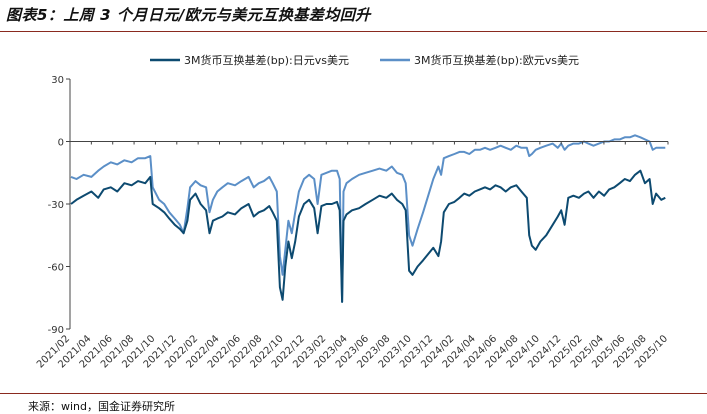 The height and width of the screenshot is (414, 707). What do you see at coordinates (364, 60) in the screenshot?
I see `legend: 3M货币互换基差(bp):日元vs美元 3M货币互换基差(bp):欧元vs美元` at bounding box center [364, 60].